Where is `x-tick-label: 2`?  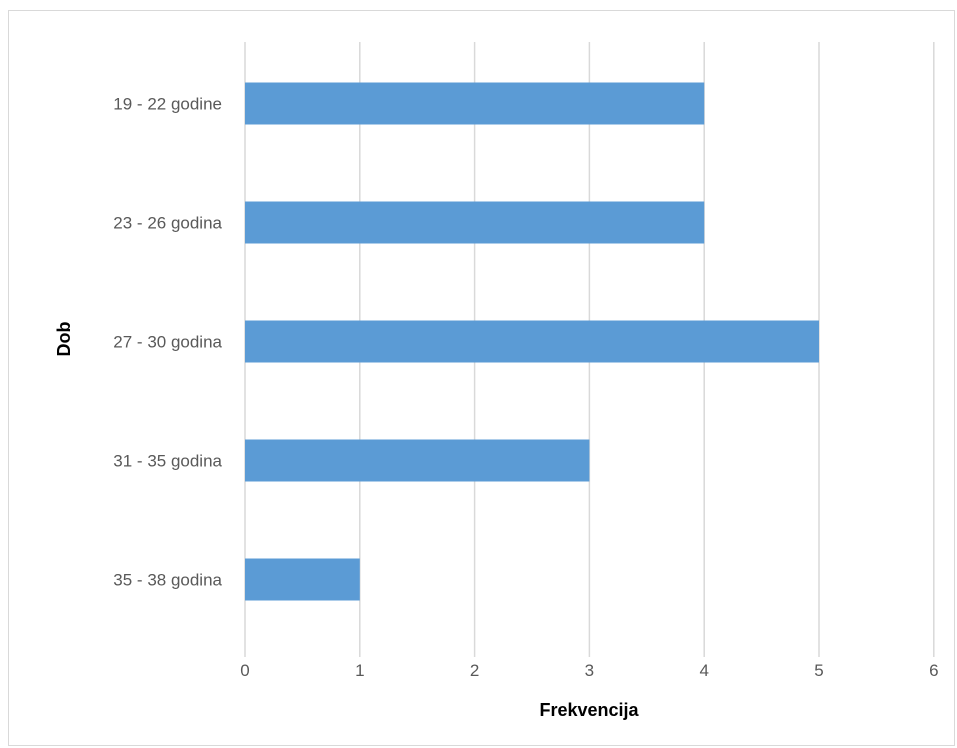 x-tick-label: 2 is located at coordinates (474, 670).